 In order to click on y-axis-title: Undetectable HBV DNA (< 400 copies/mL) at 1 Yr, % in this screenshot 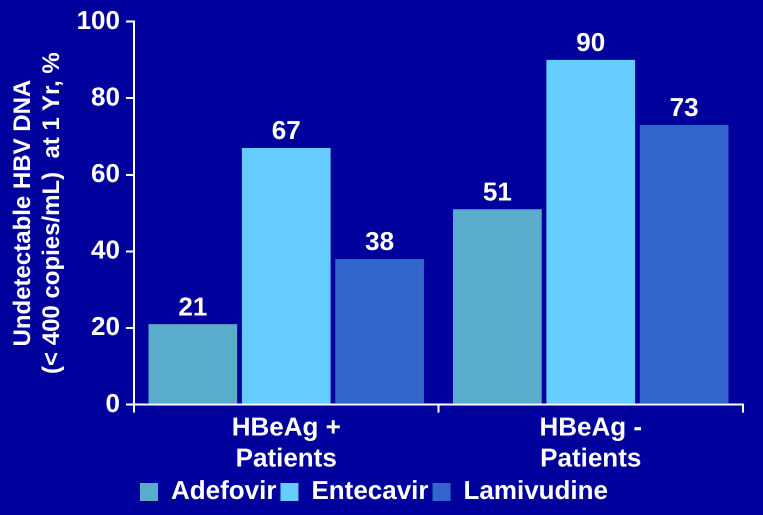, I will do `click(37, 213)`.